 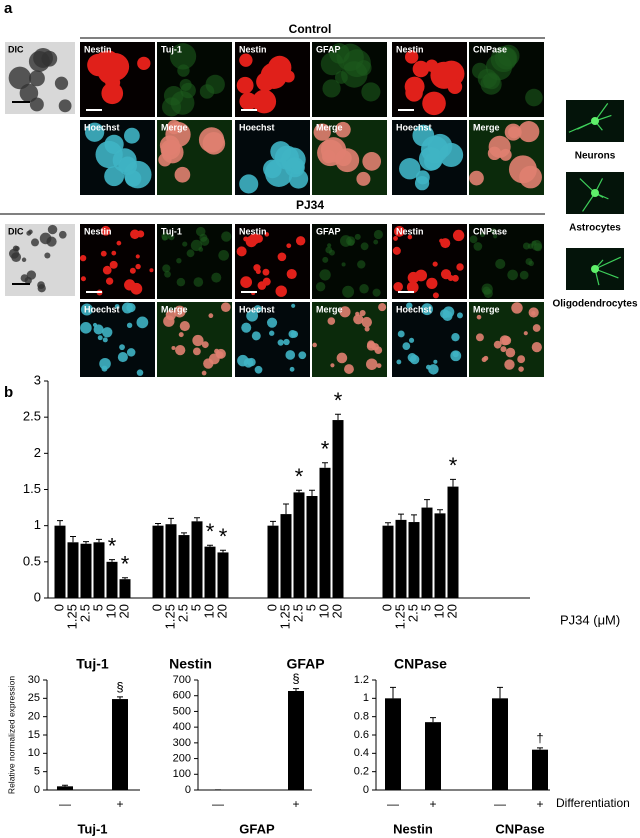 I want to click on y-tick-label: 0.4, so click(x=361, y=753).